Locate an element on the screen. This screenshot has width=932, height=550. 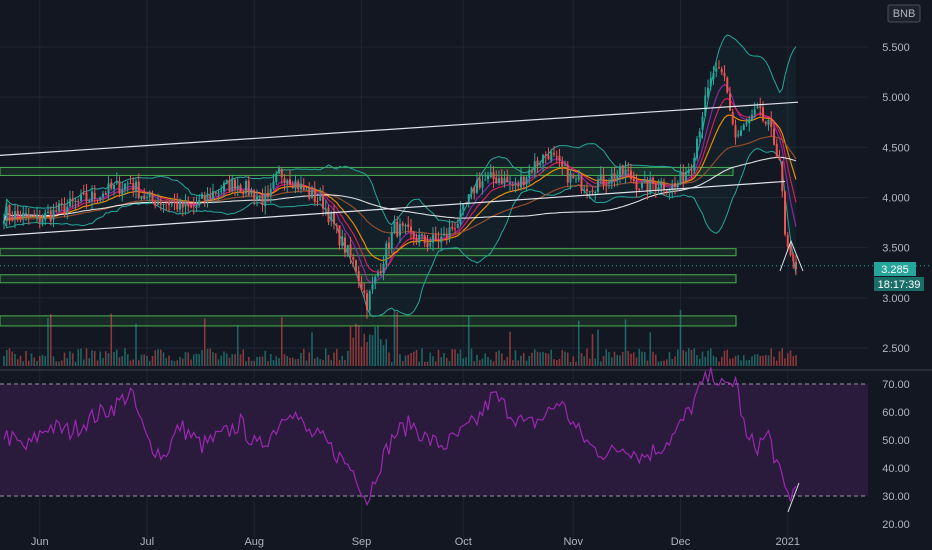
symbol-badge: BNB is located at coordinates (904, 14).